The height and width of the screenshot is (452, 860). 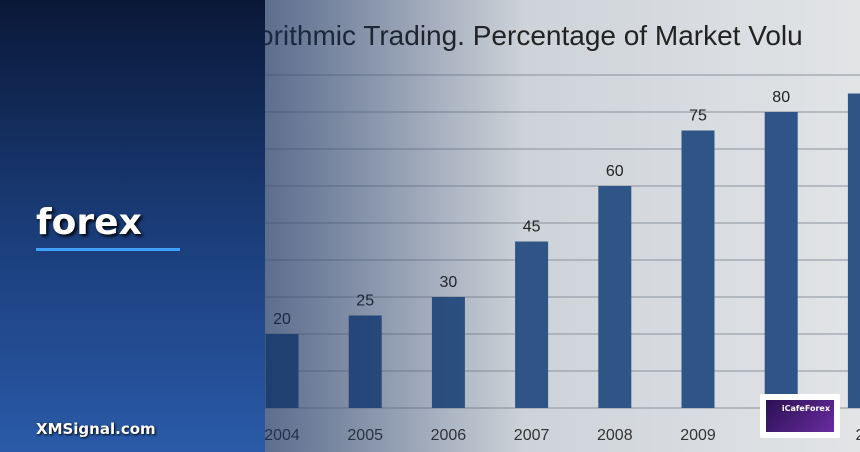 What do you see at coordinates (615, 171) in the screenshot?
I see `value-label: 60` at bounding box center [615, 171].